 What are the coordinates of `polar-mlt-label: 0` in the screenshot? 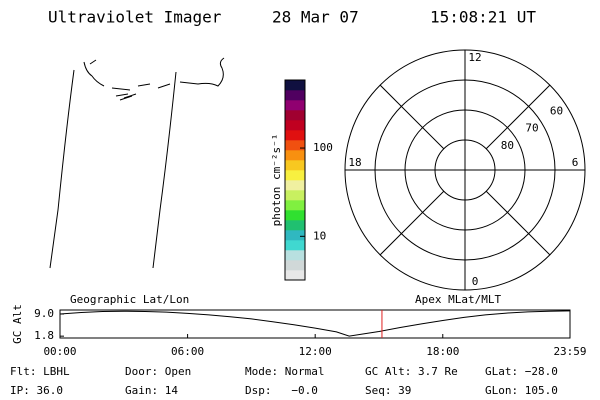 It's located at (475, 281).